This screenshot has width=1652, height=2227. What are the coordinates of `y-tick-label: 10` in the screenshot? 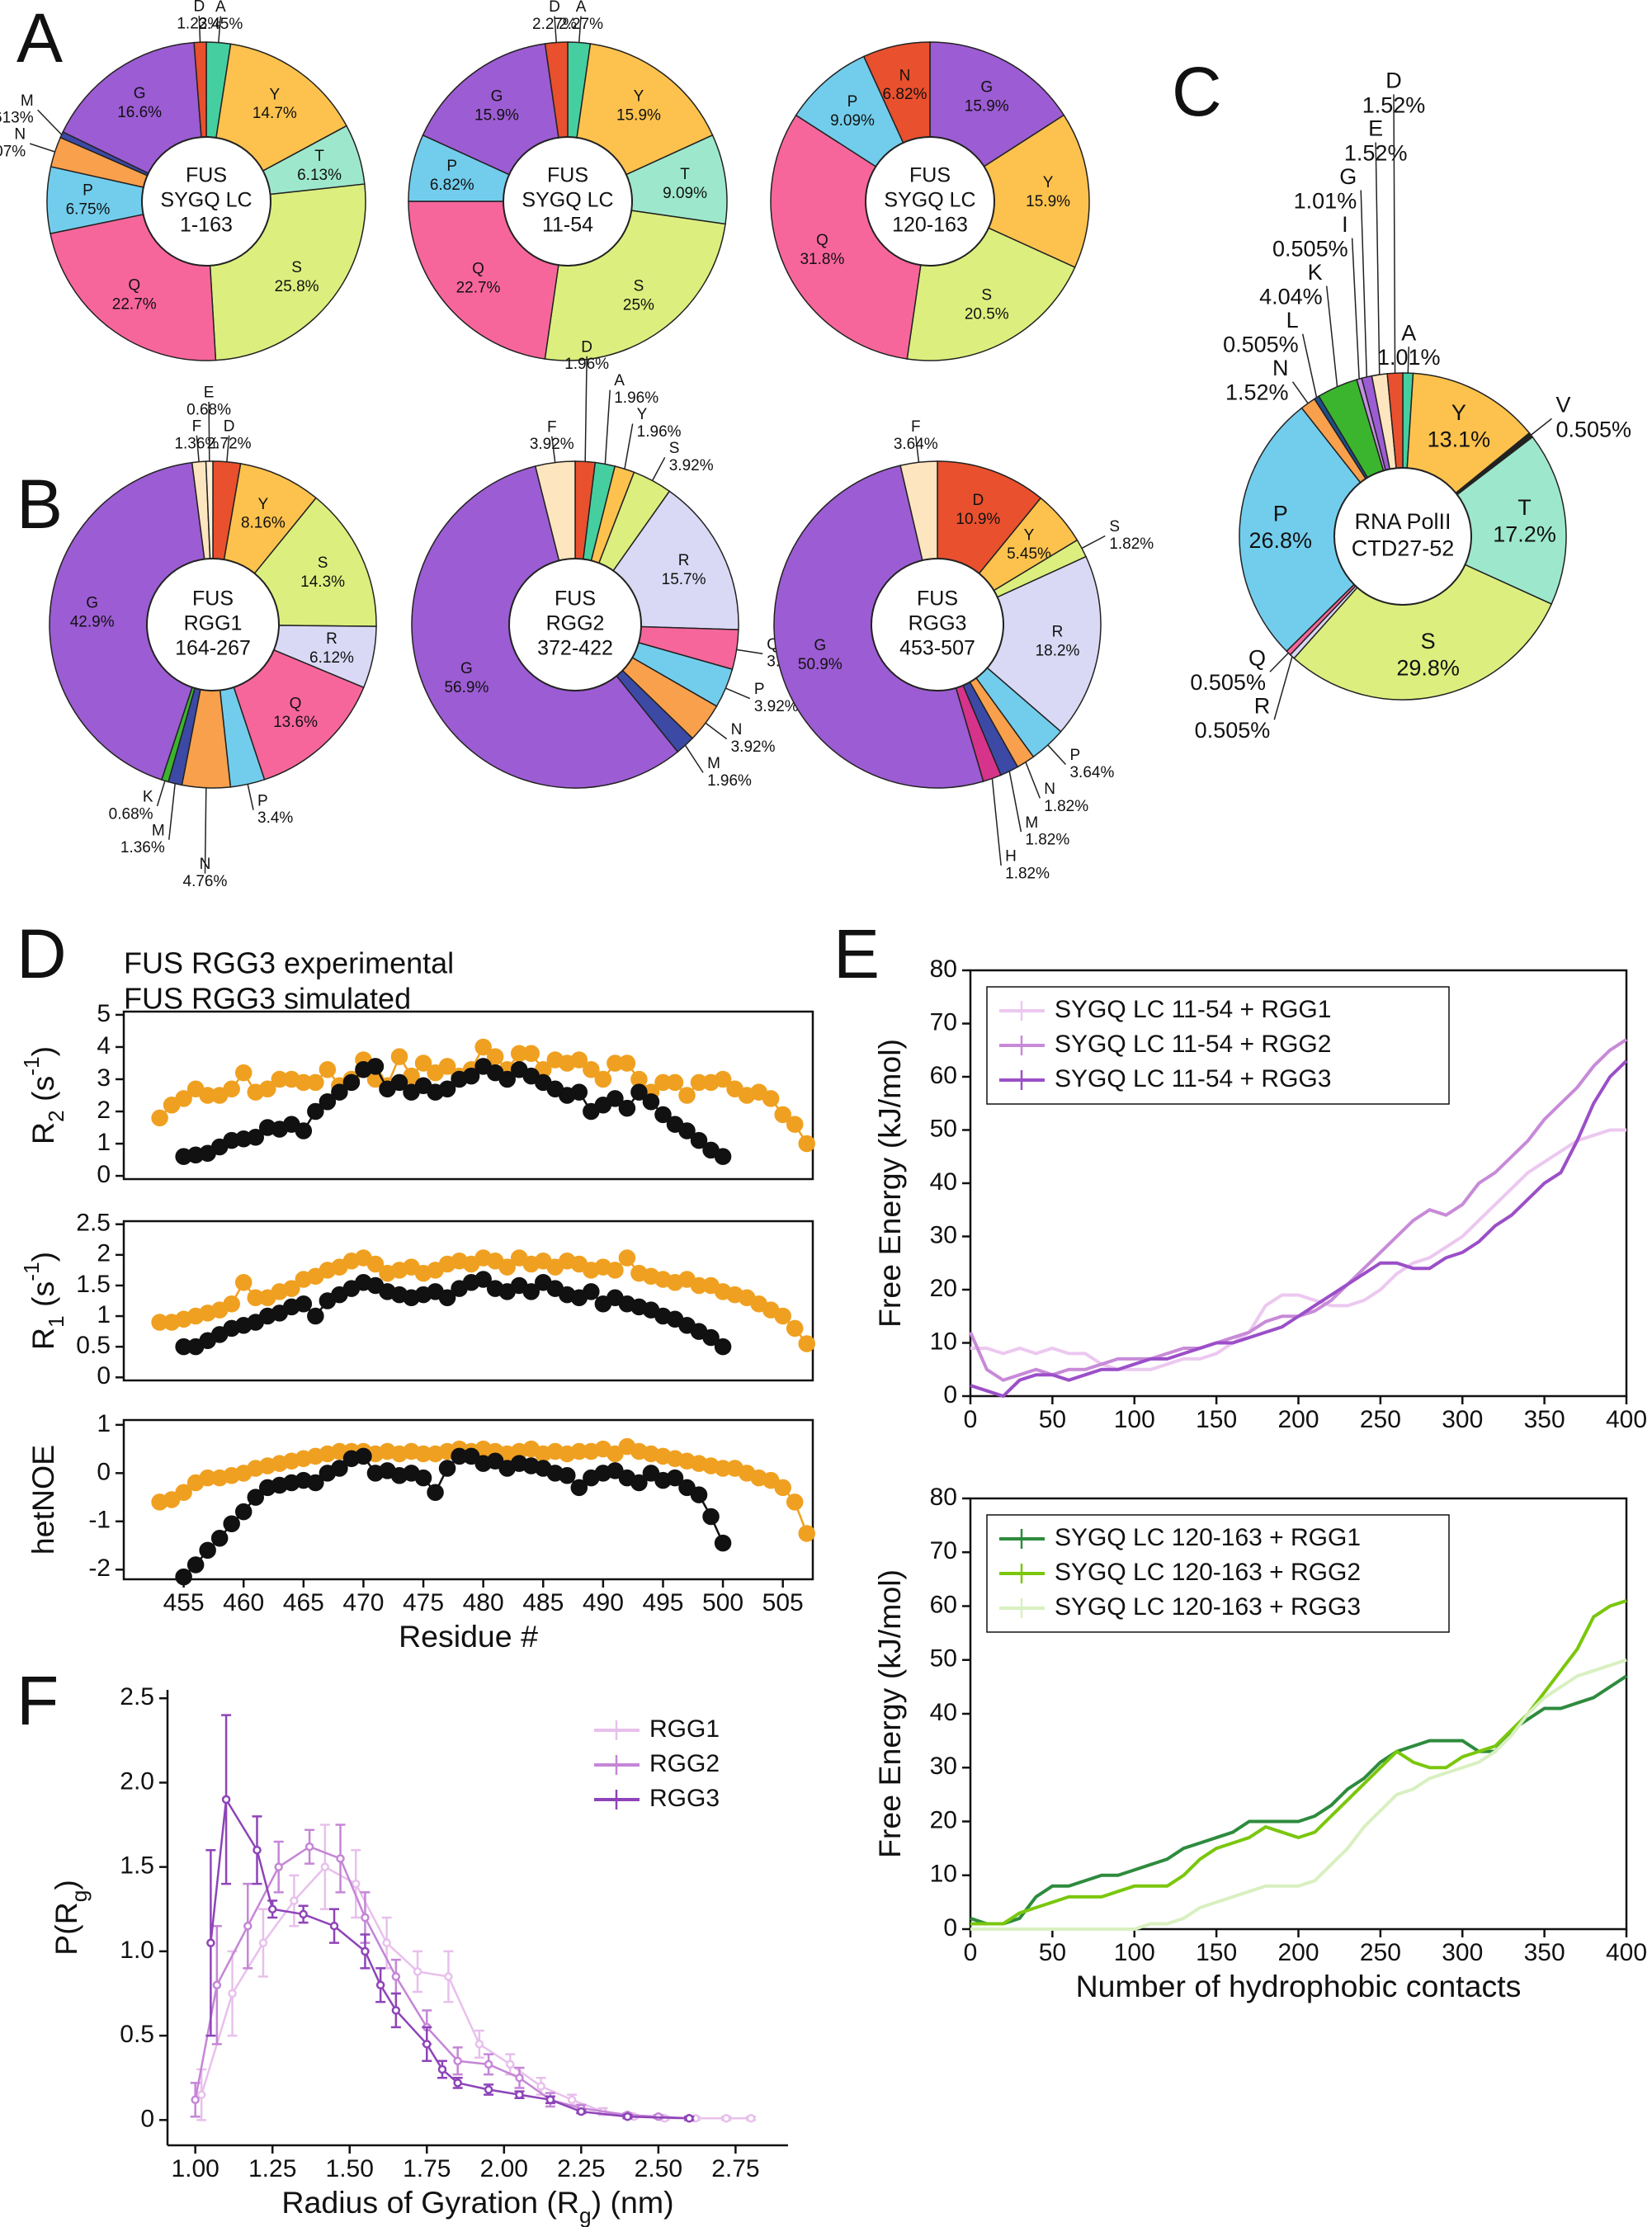 It's located at (944, 1874).